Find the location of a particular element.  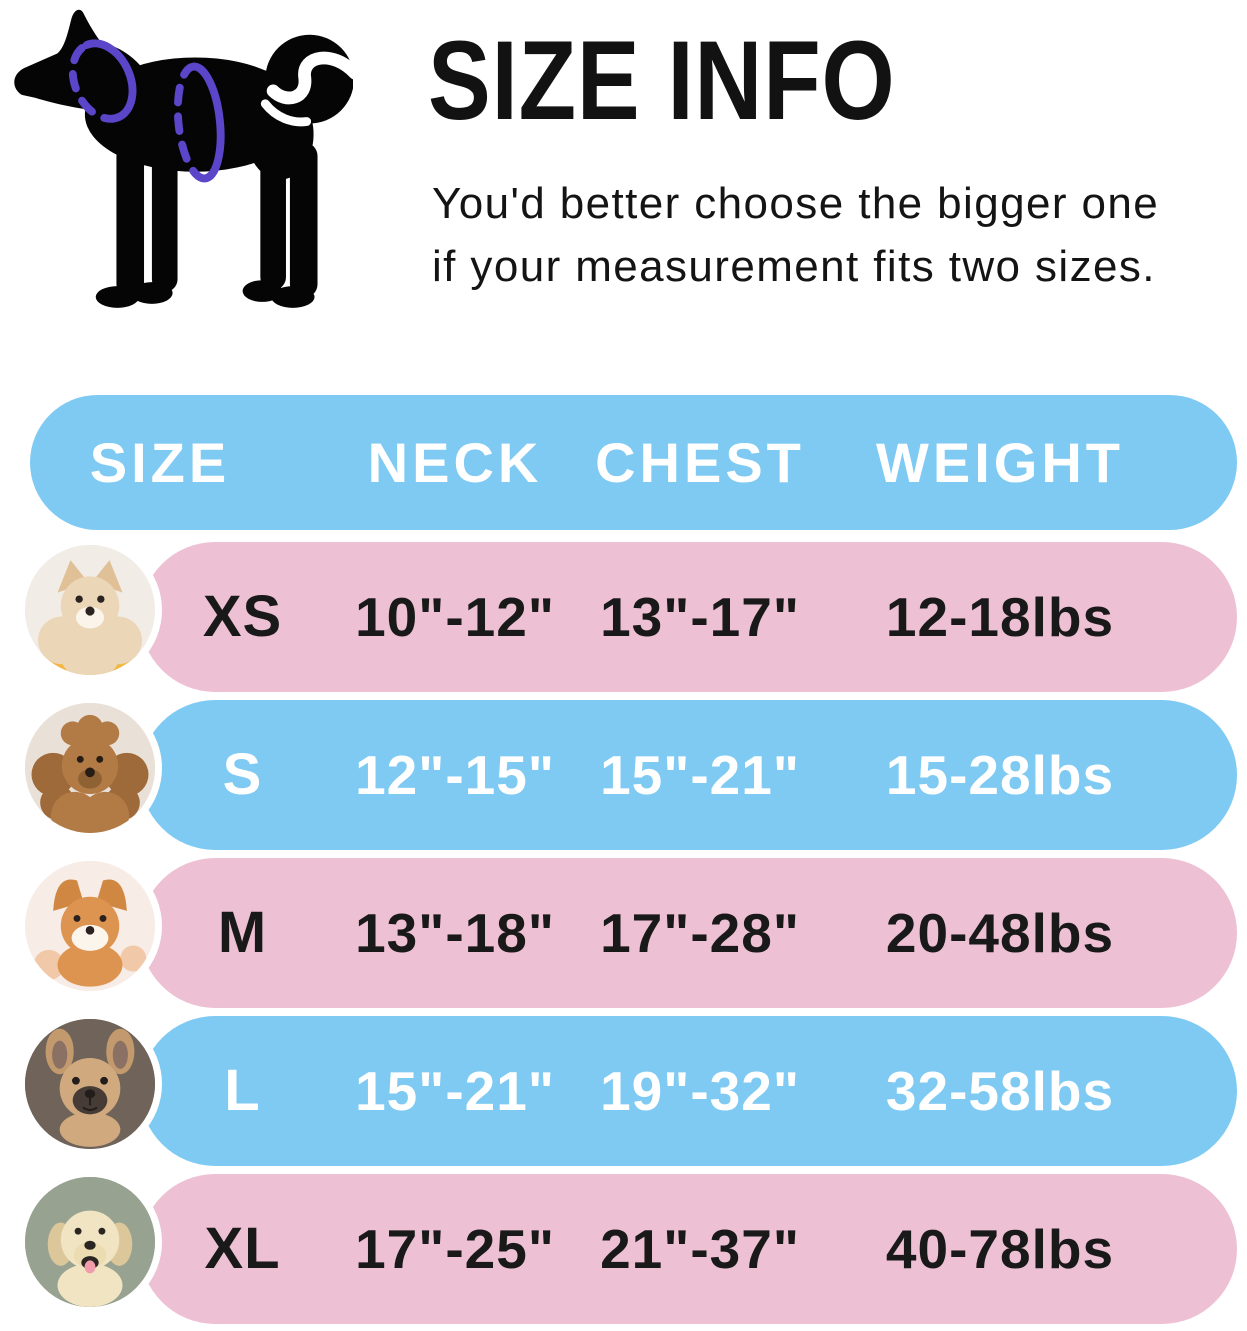

header-size: SIZE is located at coordinates (160, 462).